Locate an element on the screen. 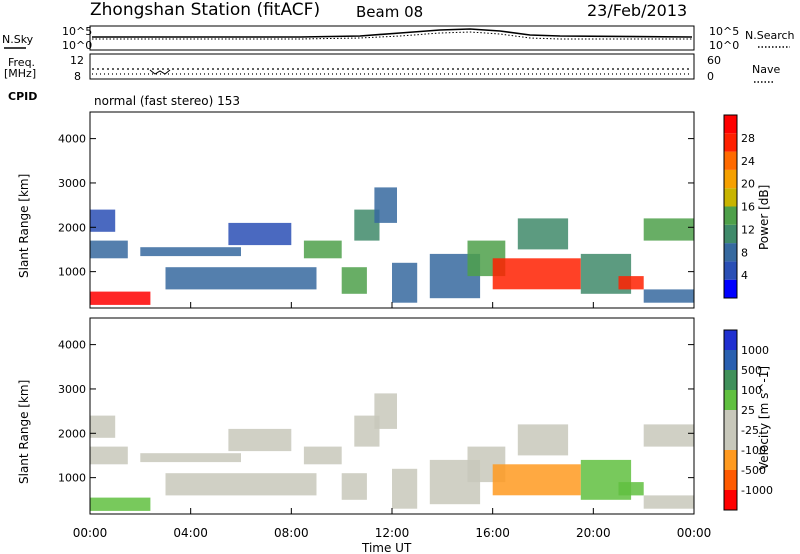 Image resolution: width=800 pixels, height=554 pixels. freq-unit: [MHz] is located at coordinates (20, 73).